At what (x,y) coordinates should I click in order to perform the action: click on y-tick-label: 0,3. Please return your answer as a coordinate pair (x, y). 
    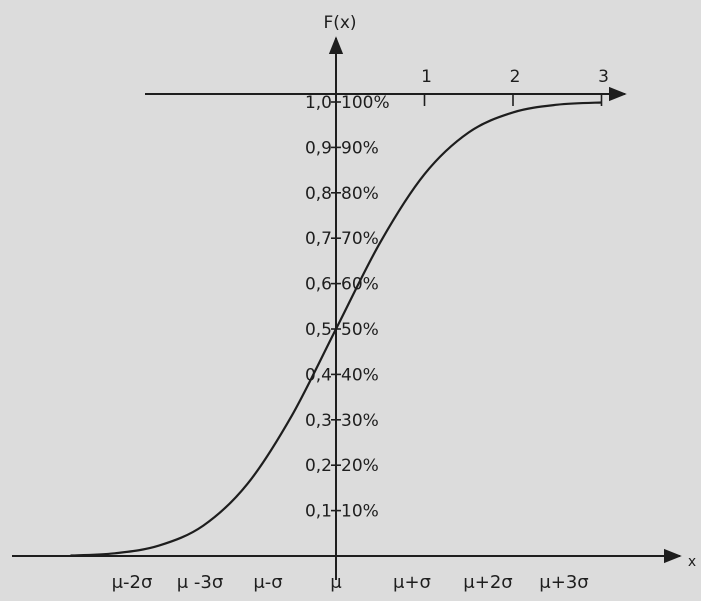
    Looking at the image, I should click on (318, 421).